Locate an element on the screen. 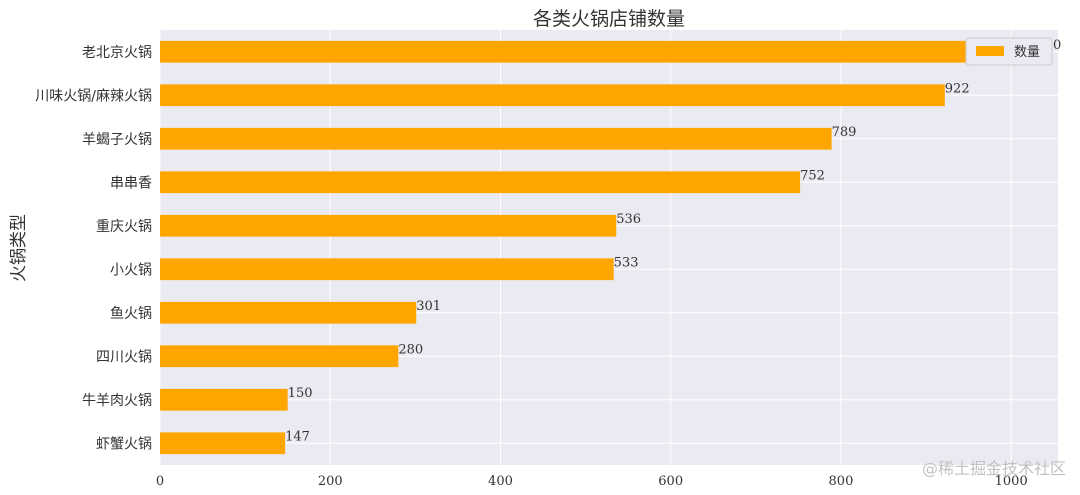 This screenshot has height=495, width=1080. bar-value-label: 789 is located at coordinates (844, 132).